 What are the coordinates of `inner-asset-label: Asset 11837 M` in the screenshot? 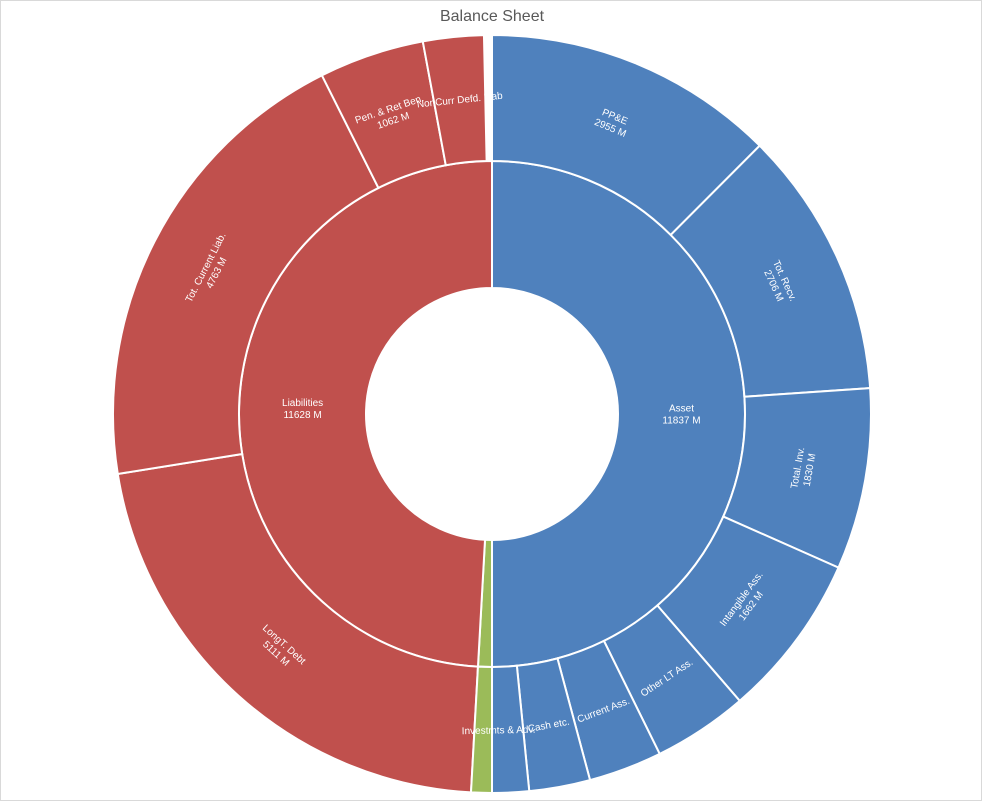 It's located at (681, 415).